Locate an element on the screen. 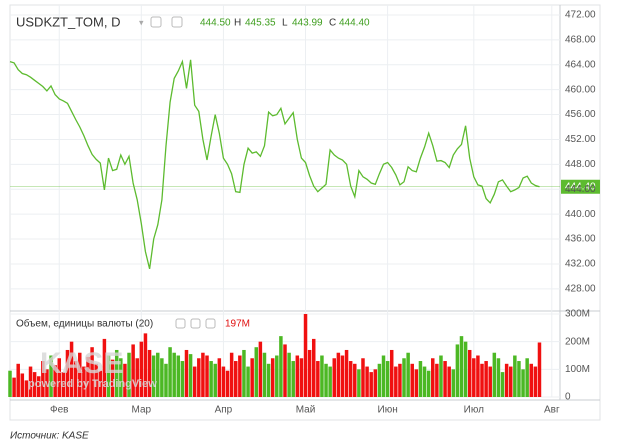 This screenshot has height=448, width=624. close-label: C is located at coordinates (332, 23).